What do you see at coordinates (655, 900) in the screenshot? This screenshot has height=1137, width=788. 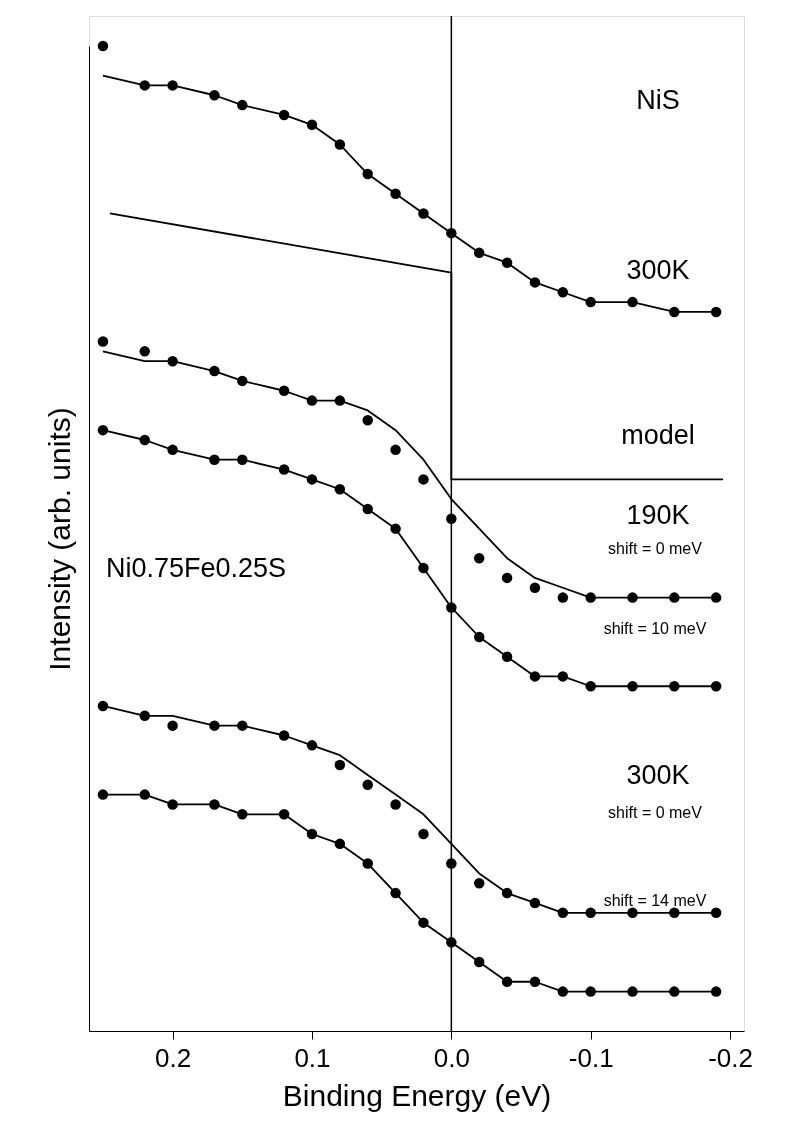 I see `annotation: shift = 14 meV` at bounding box center [655, 900].